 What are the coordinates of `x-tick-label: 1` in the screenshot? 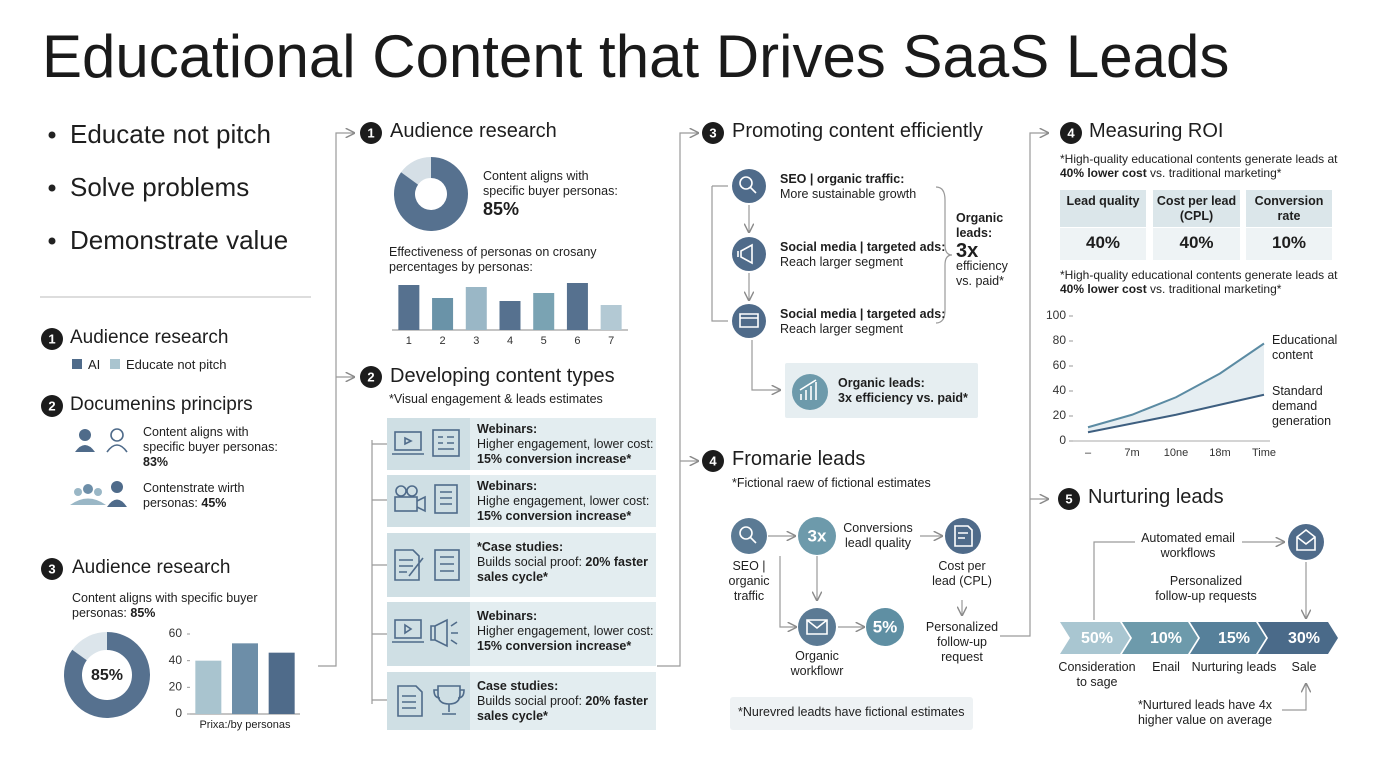 It's located at (409, 341).